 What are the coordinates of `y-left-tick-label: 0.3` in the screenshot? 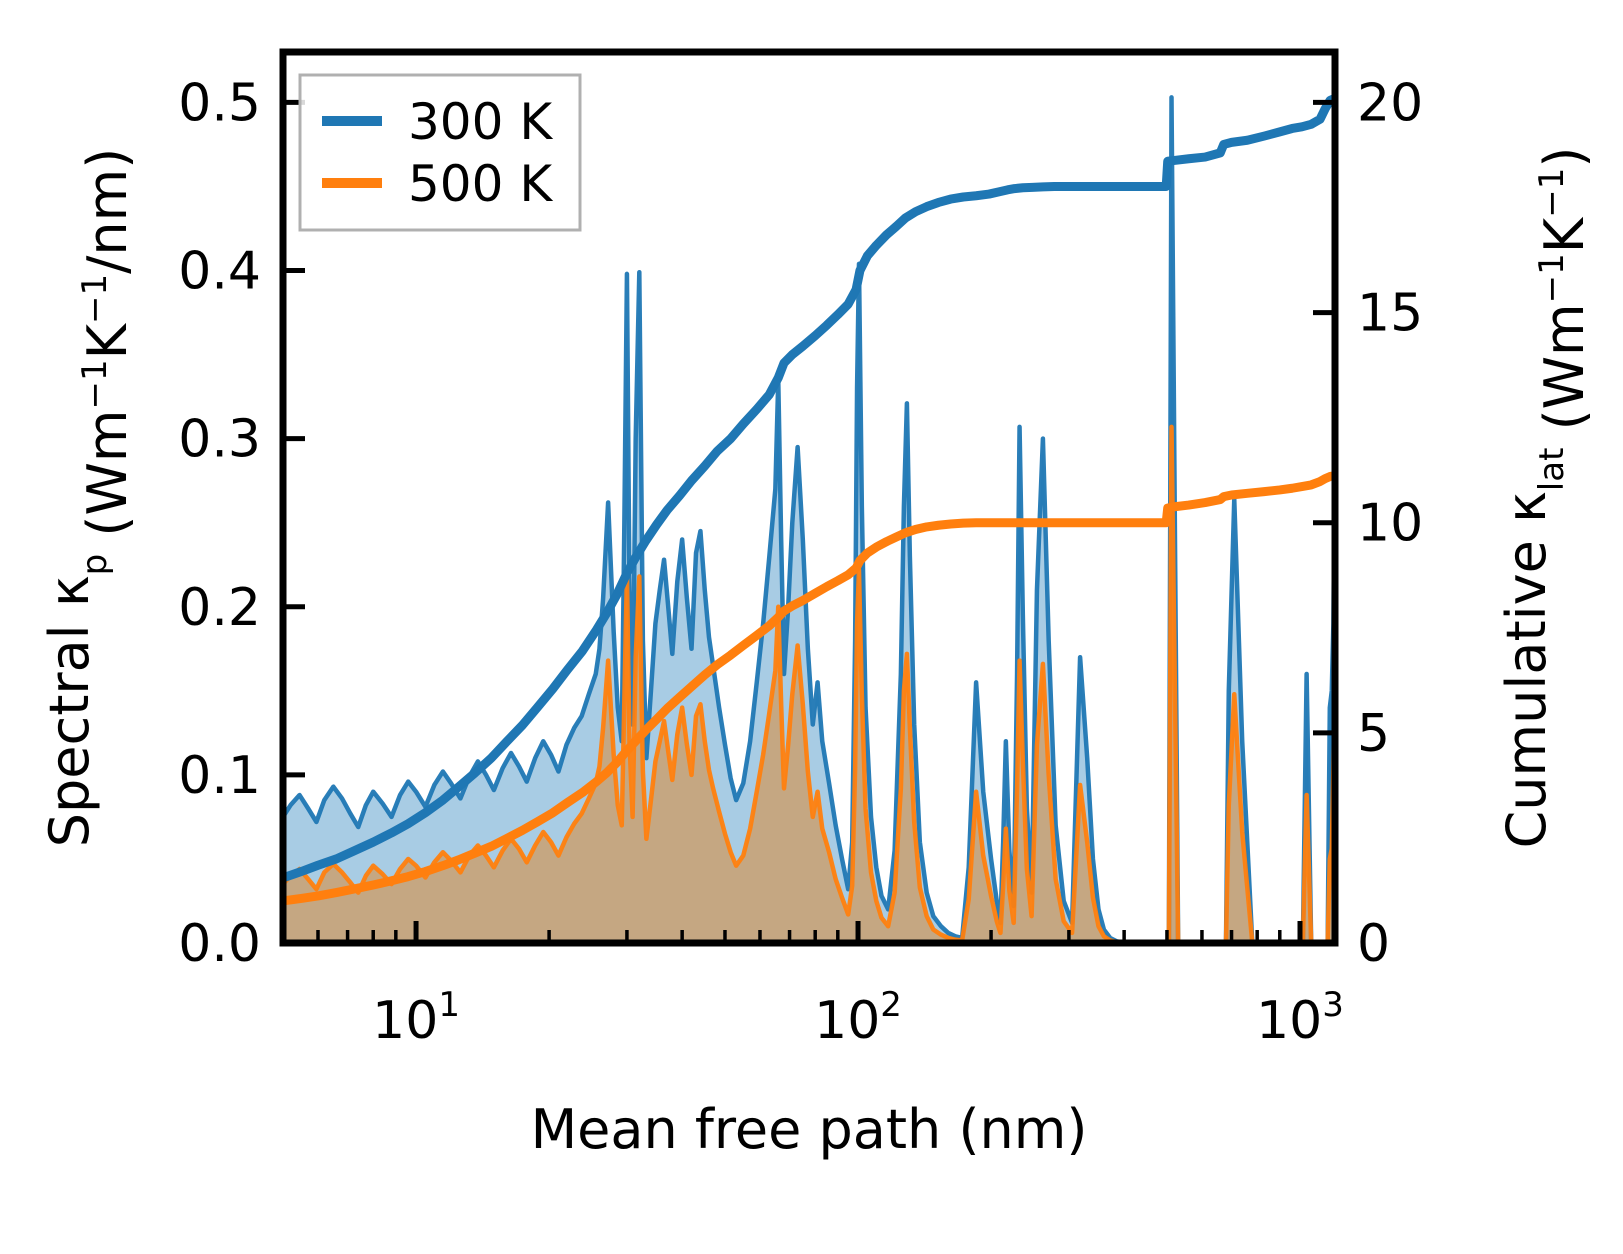 It's located at (219, 440).